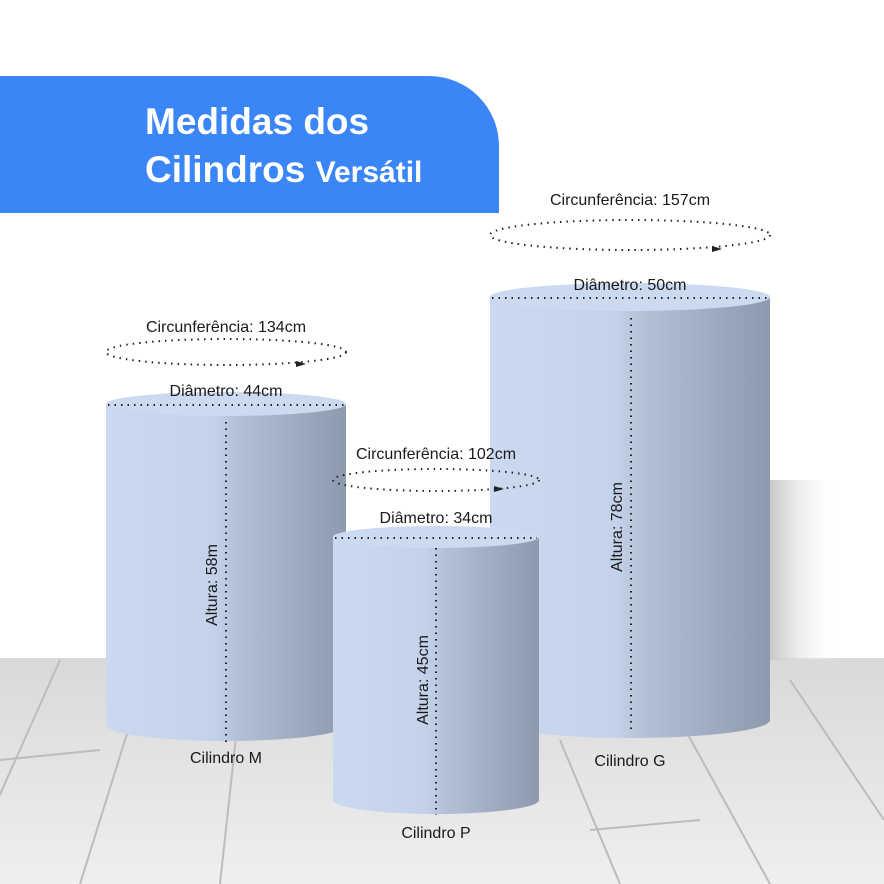 The image size is (884, 884). I want to click on diameter-label: Diâmetro: 50cm, so click(630, 285).